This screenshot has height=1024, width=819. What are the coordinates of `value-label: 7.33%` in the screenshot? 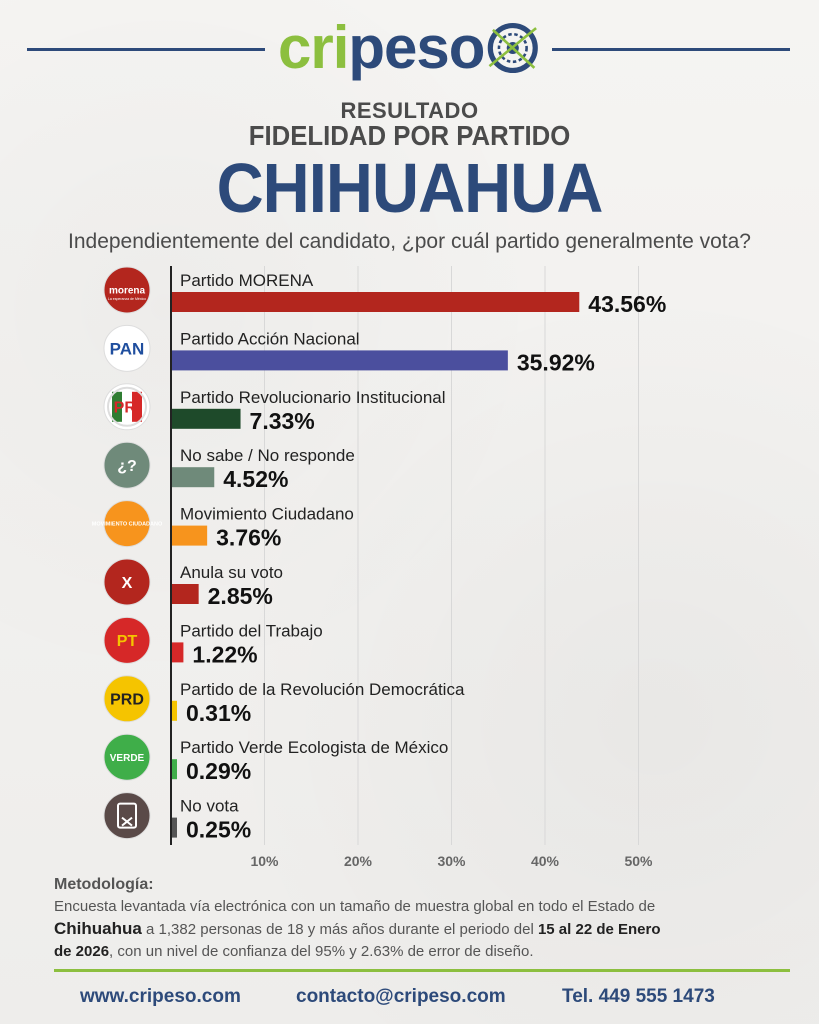 It's located at (282, 421).